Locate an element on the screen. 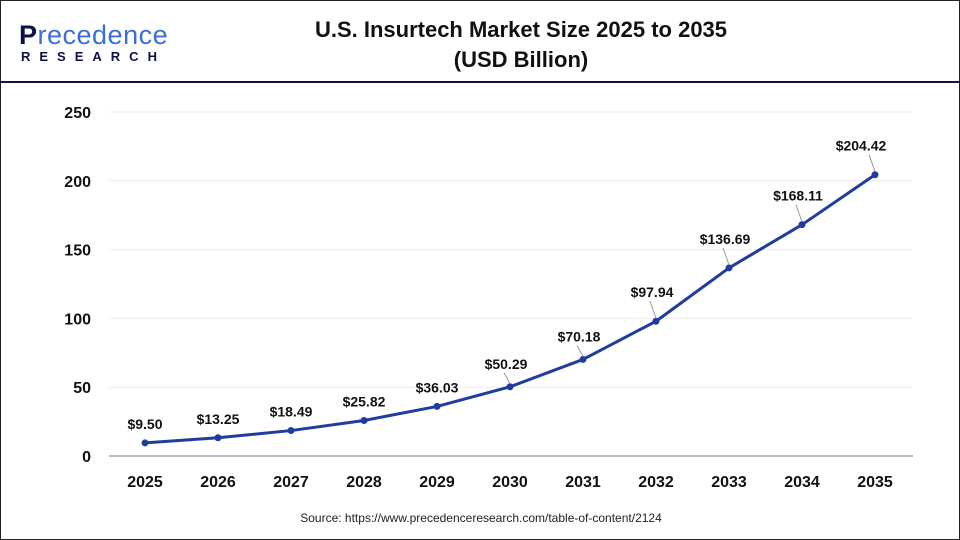  data-label: $25.82 is located at coordinates (364, 401).